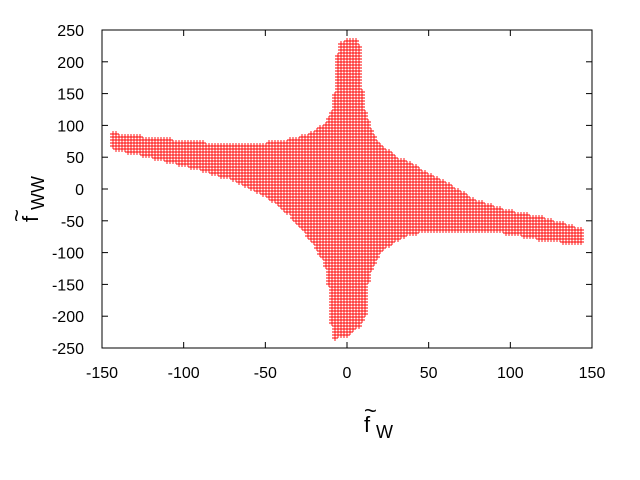 This screenshot has width=640, height=480. What do you see at coordinates (592, 373) in the screenshot?
I see `x-tick-label: 150` at bounding box center [592, 373].